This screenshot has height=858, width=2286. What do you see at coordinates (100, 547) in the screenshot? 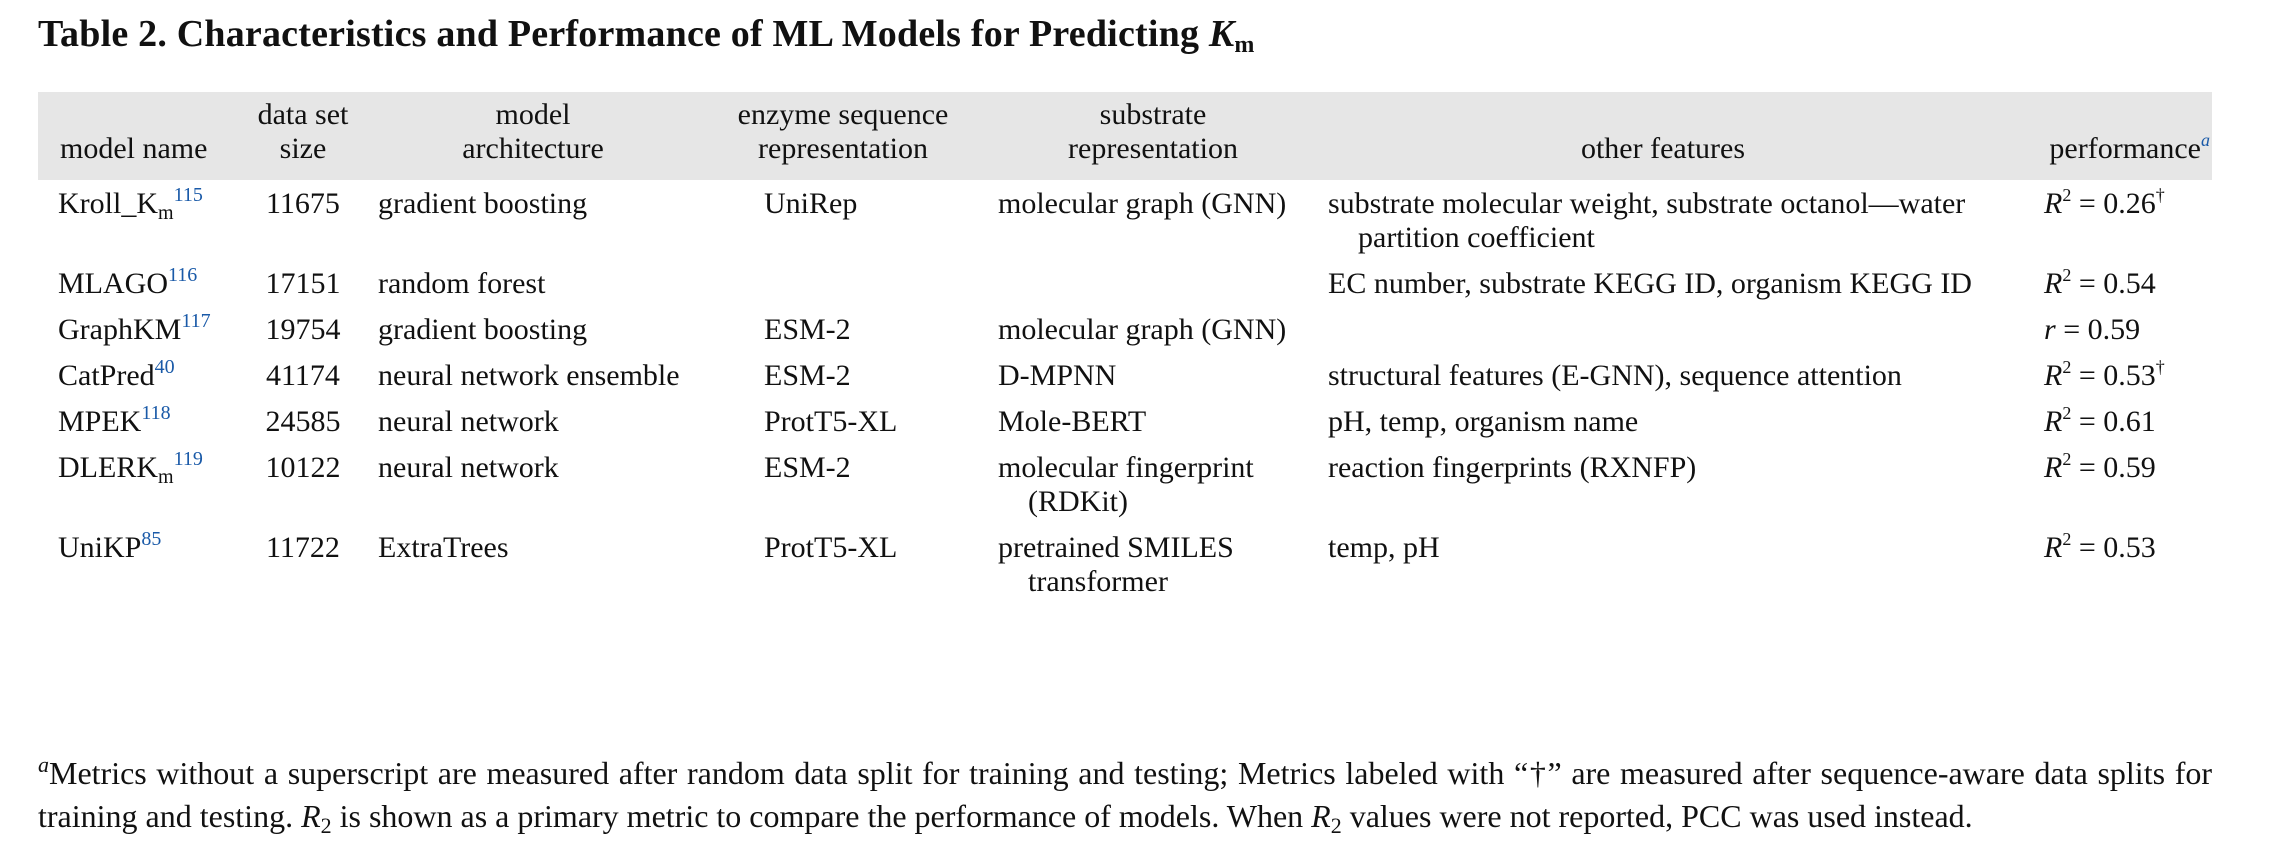
I see `model-name: UniKP` at bounding box center [100, 547].